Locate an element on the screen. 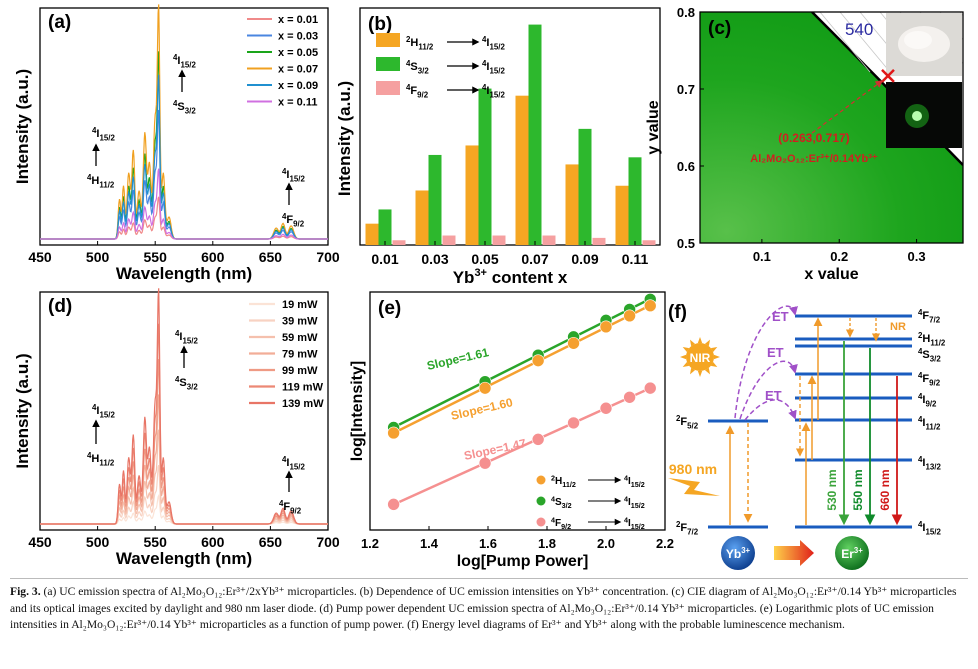  laser-bolt-icon is located at coordinates (694, 487).